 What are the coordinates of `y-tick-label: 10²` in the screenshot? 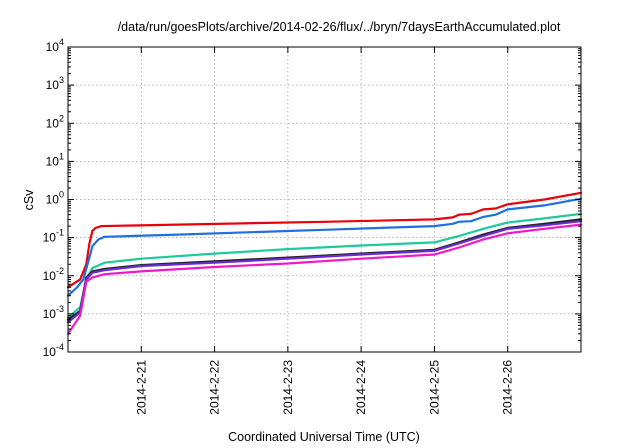 It's located at (55, 121).